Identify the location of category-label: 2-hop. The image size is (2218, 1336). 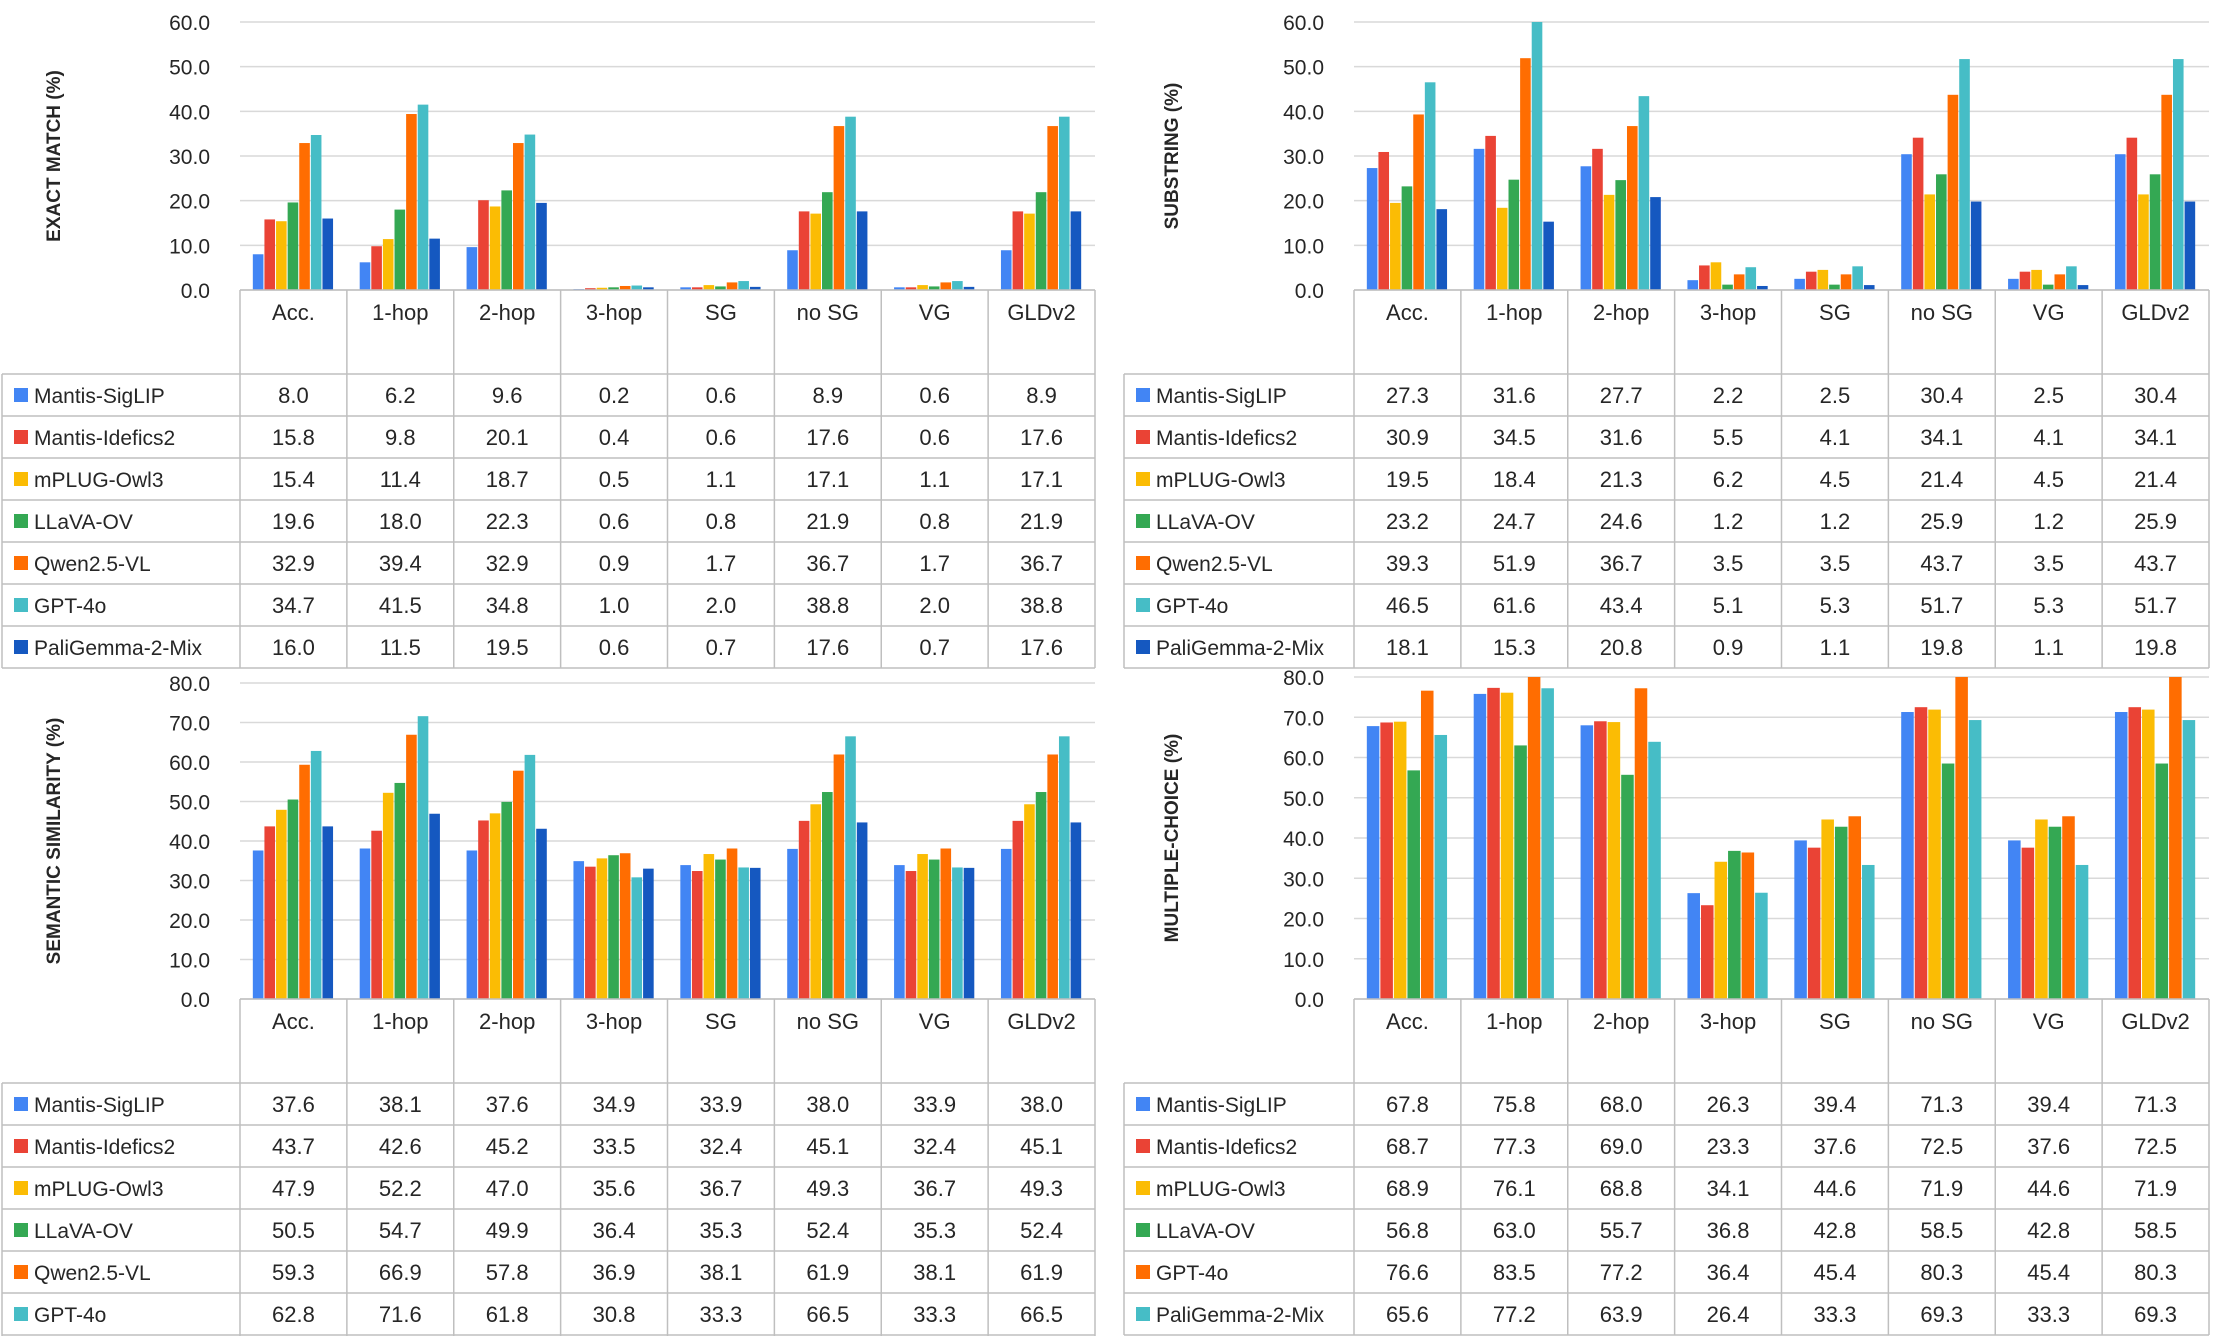
(507, 312).